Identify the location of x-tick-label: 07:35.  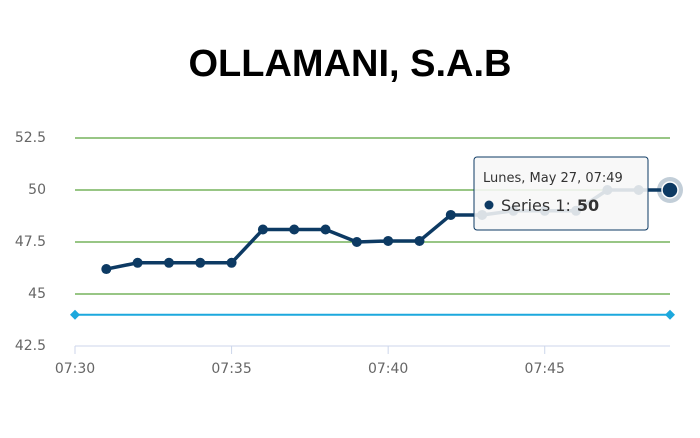
(231, 369).